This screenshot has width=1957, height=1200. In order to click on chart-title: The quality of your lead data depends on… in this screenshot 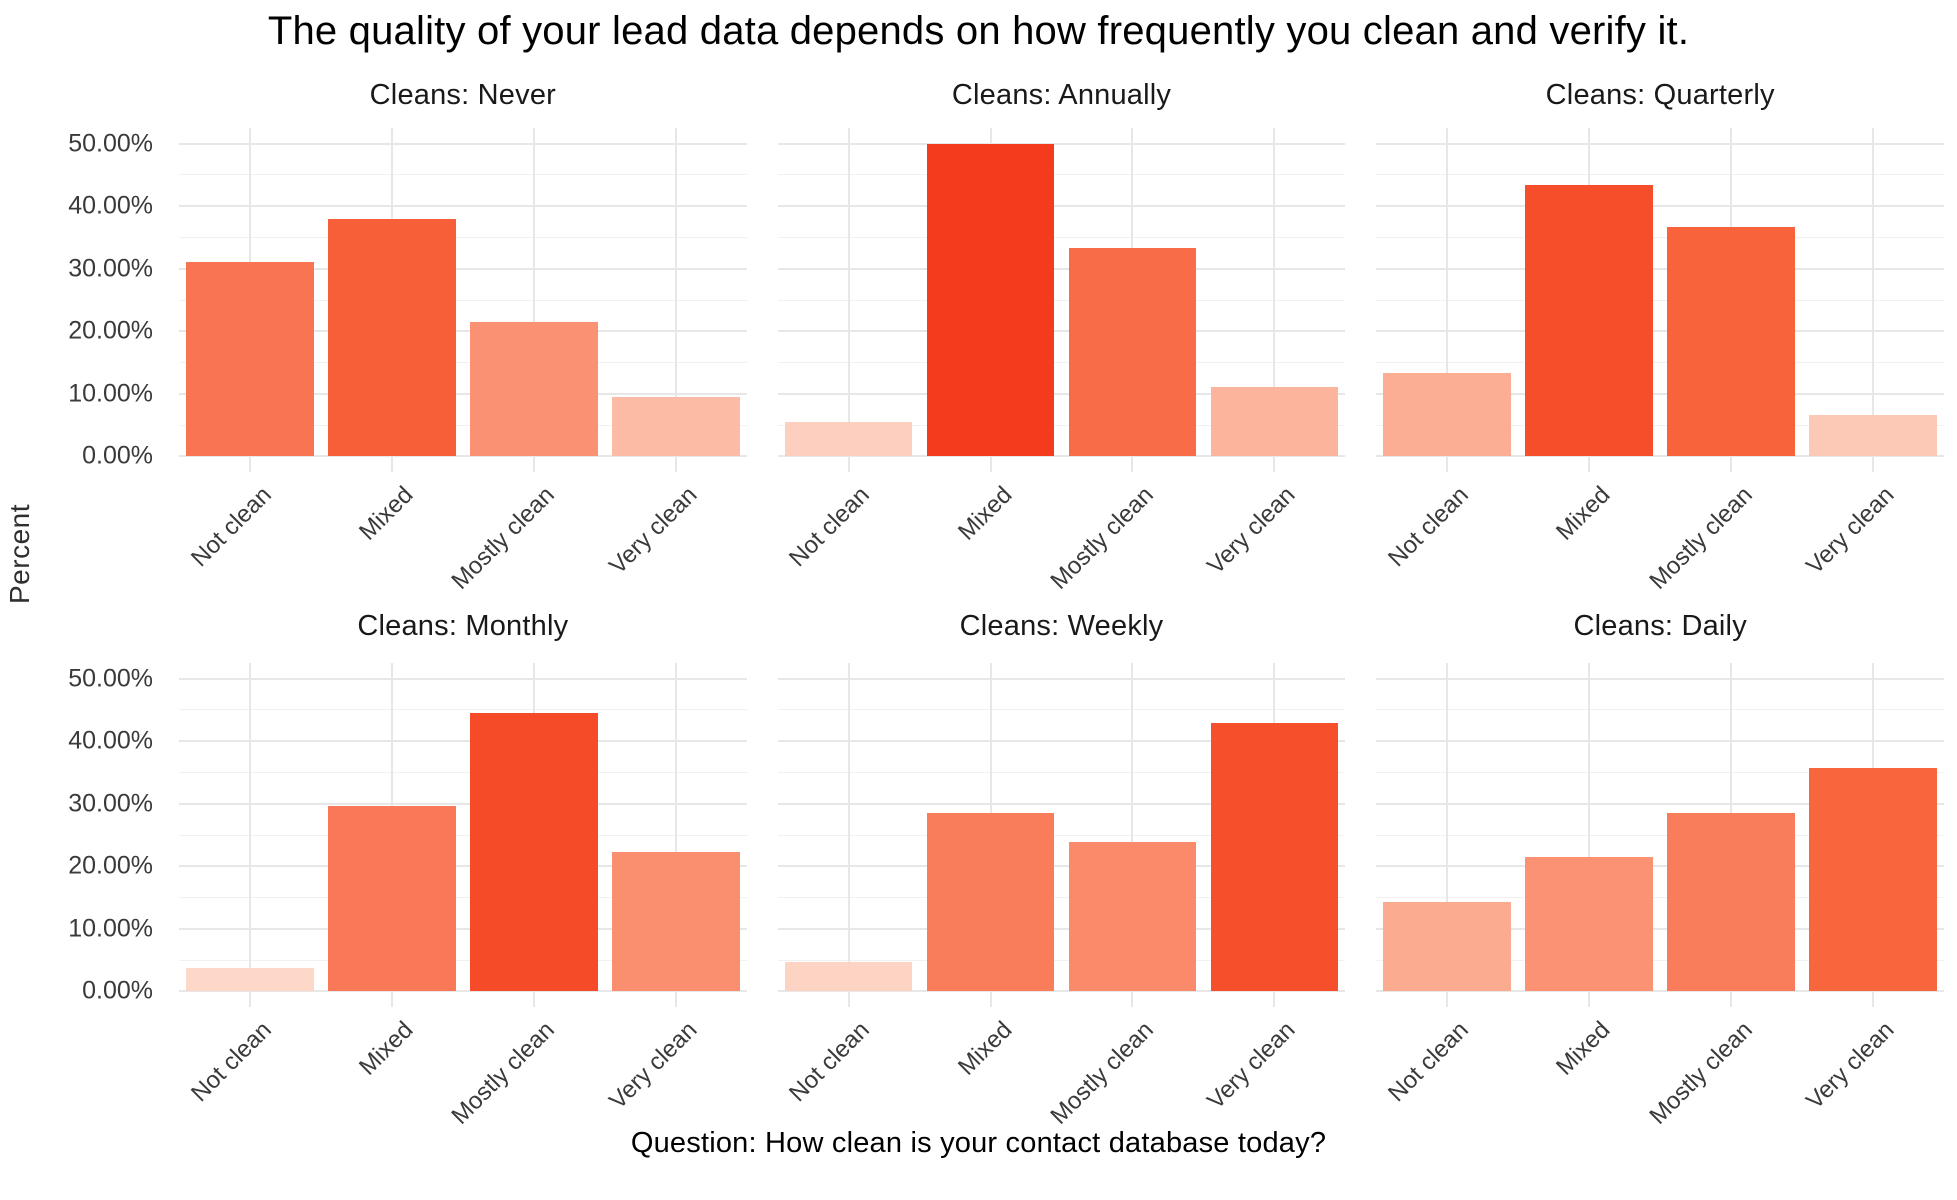, I will do `click(978, 30)`.